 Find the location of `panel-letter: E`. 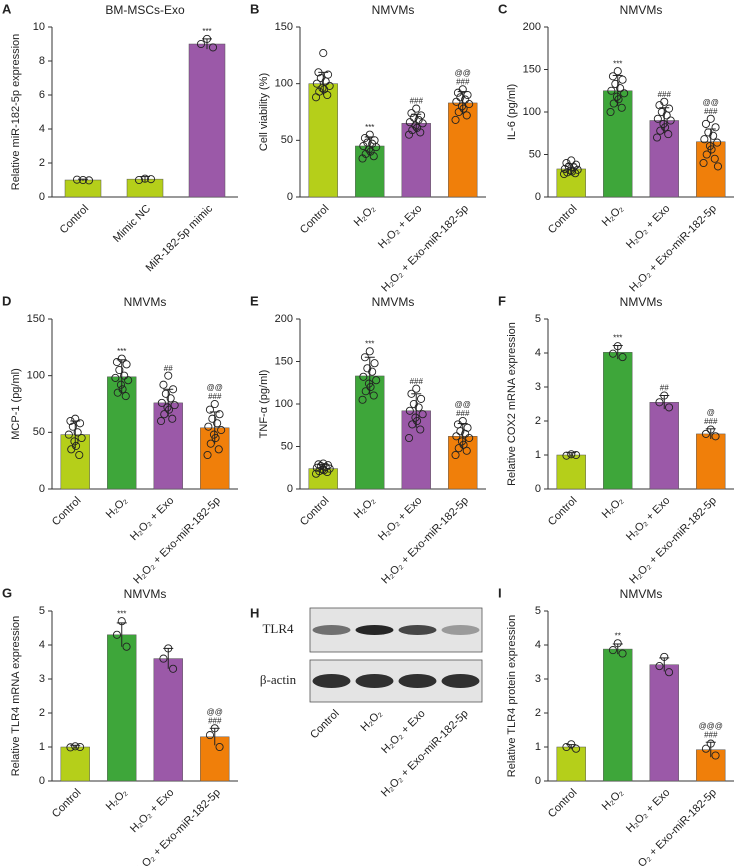

panel-letter: E is located at coordinates (254, 300).